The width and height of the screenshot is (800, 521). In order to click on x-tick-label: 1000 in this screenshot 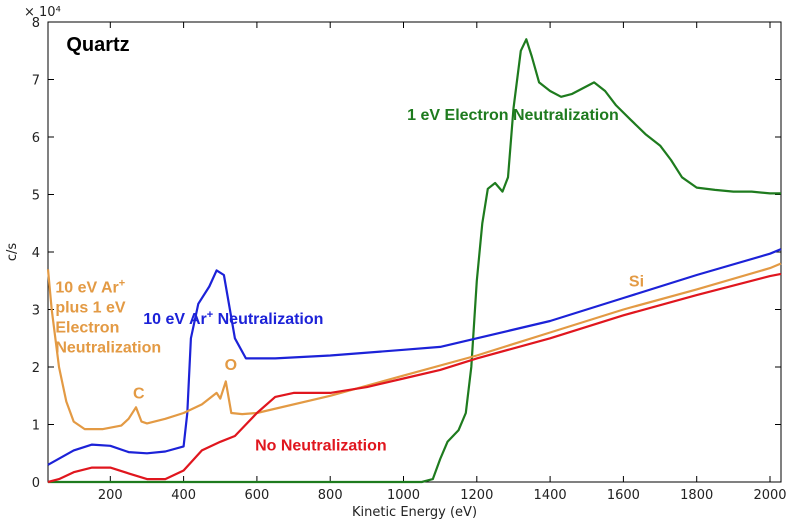, I will do `click(403, 495)`.